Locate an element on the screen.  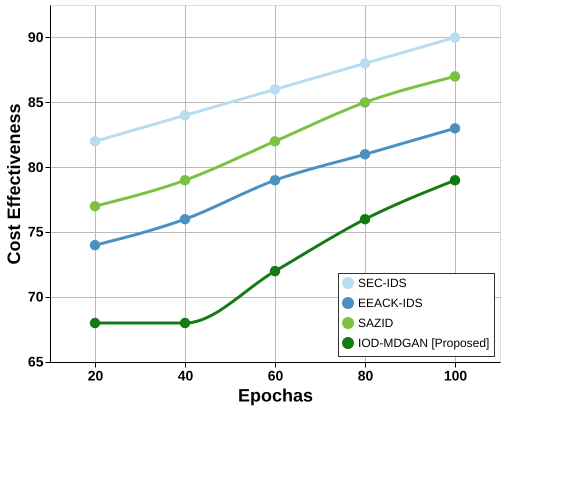
x-tick-label: 80 is located at coordinates (366, 376).